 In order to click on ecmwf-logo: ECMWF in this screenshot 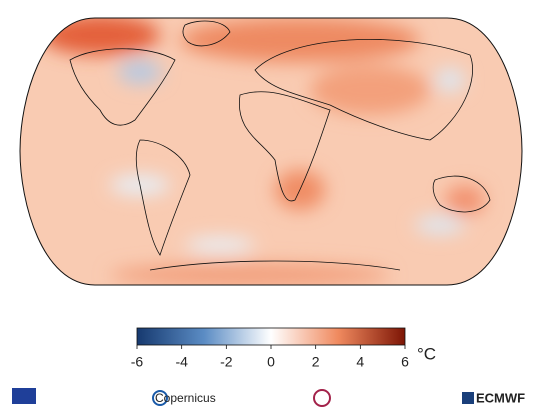, I will do `click(500, 397)`.